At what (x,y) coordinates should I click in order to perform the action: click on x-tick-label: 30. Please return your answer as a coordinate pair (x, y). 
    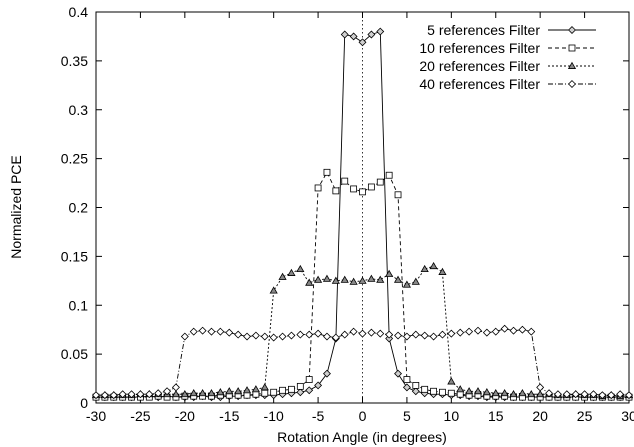
    Looking at the image, I should click on (627, 416).